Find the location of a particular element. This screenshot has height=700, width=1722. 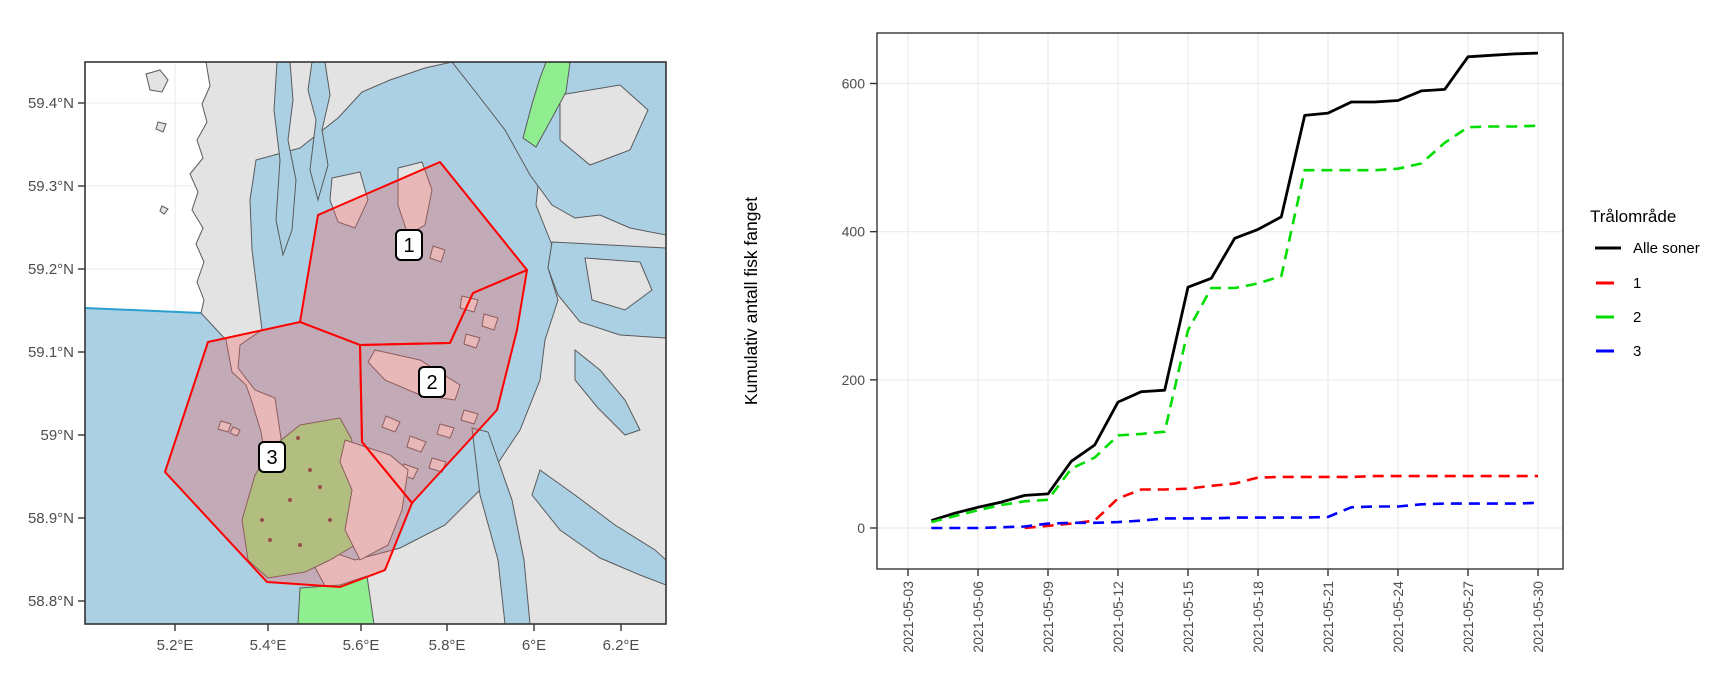

zone-2-label: 2 is located at coordinates (431, 383).